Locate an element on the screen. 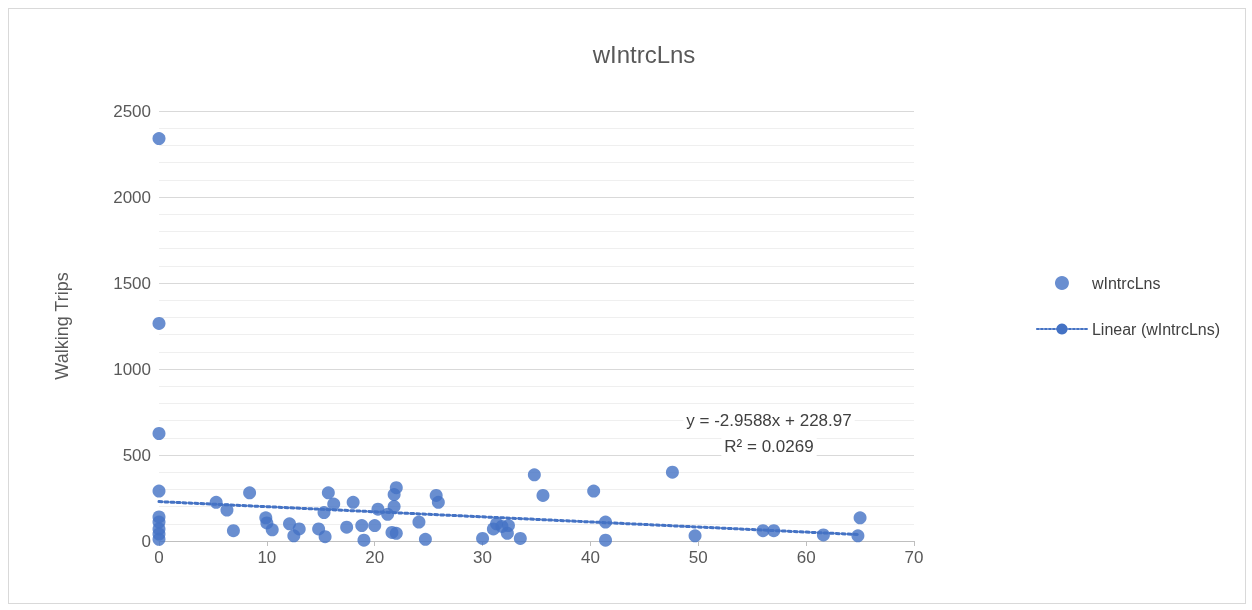 The height and width of the screenshot is (610, 1252). legend-label: Linear (wIntrcLns) is located at coordinates (1155, 329).